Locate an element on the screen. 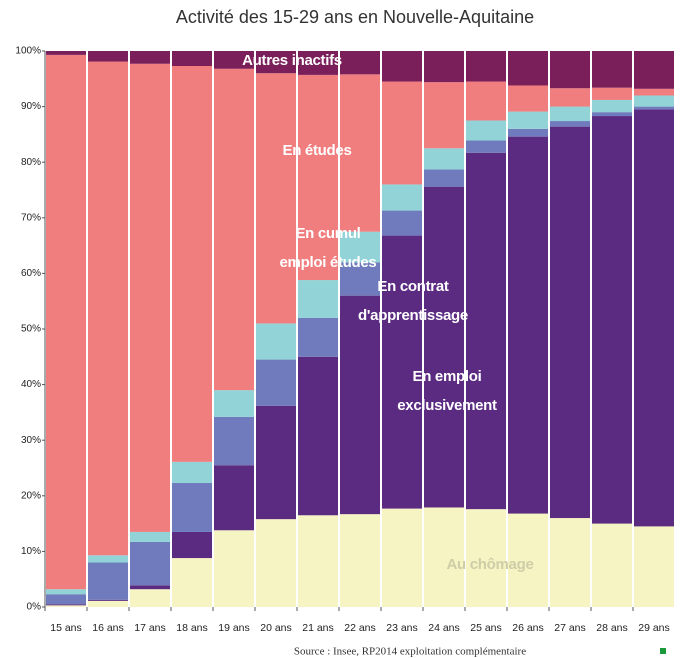 This screenshot has width=681, height=658. series-label: Au chômage is located at coordinates (490, 564).